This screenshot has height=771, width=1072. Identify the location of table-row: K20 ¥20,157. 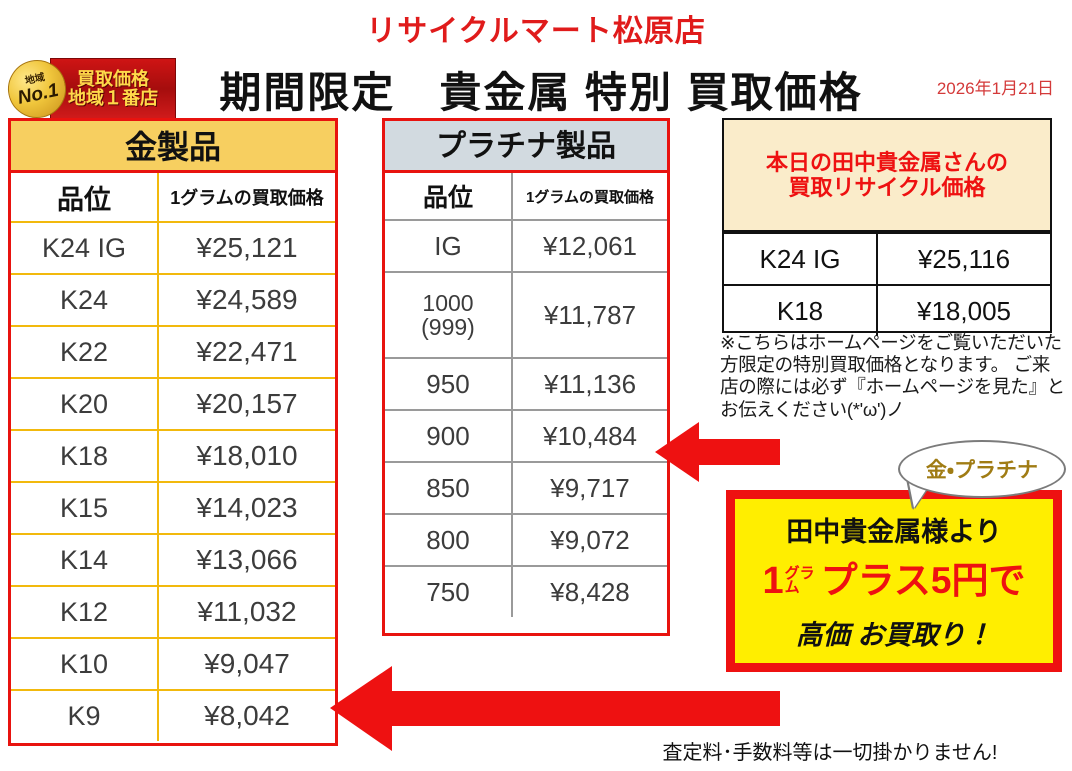
(173, 404).